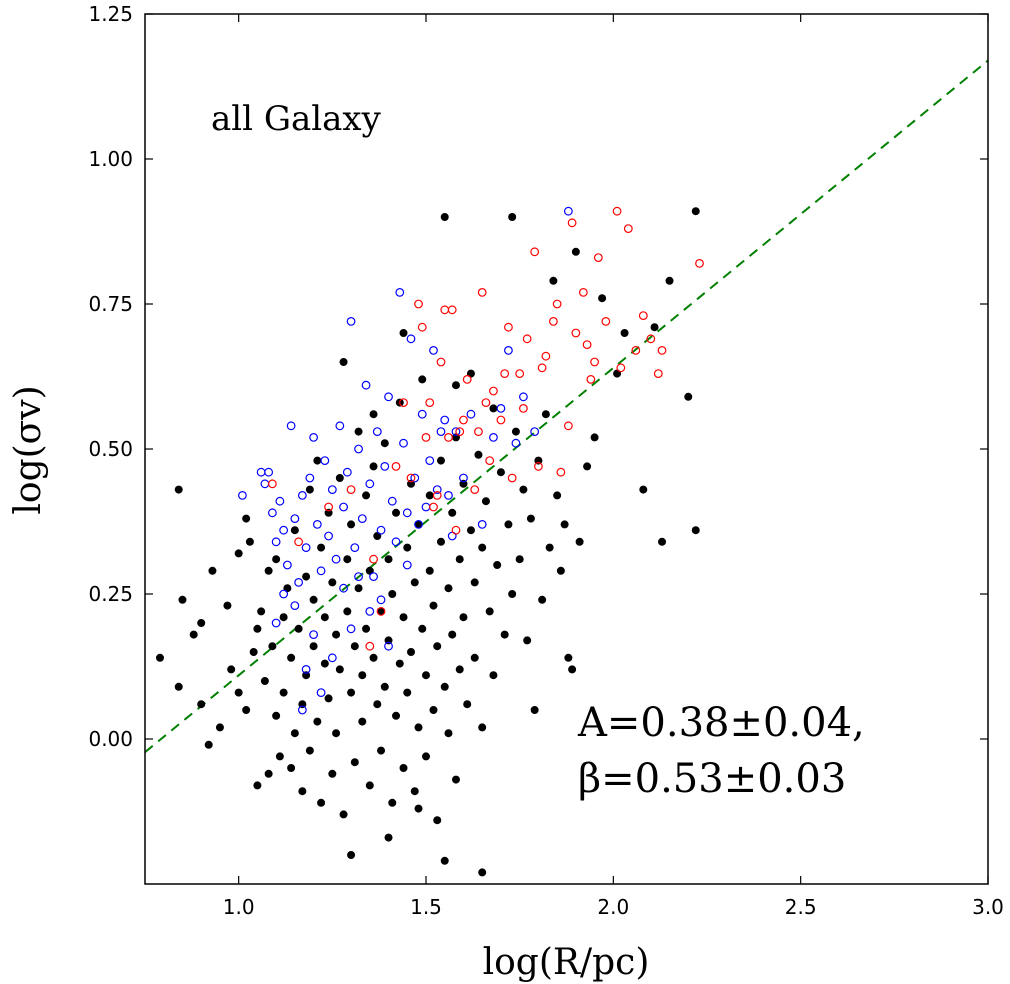 This screenshot has height=984, width=1010. What do you see at coordinates (239, 907) in the screenshot?
I see `x-tick-label-0: 1.0` at bounding box center [239, 907].